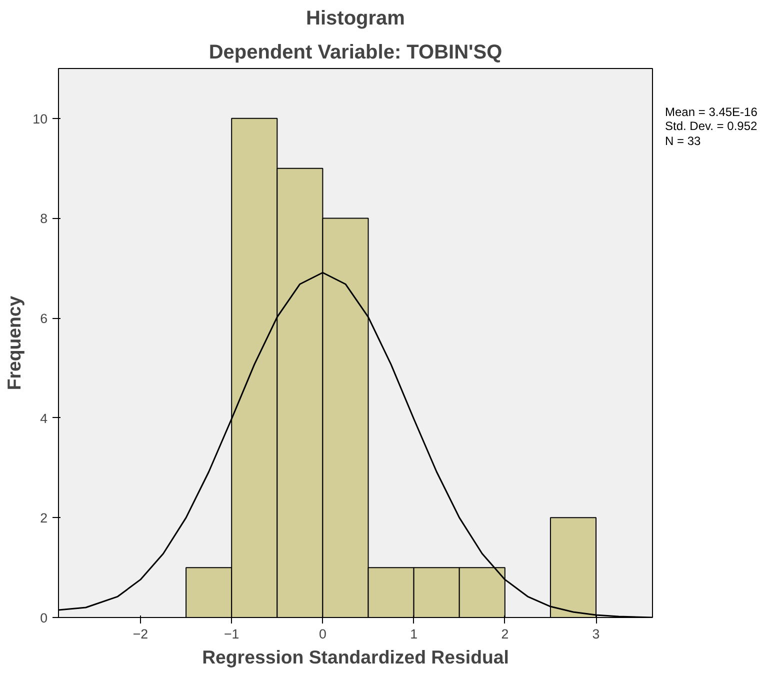 The height and width of the screenshot is (675, 784). I want to click on y-tick-label: 0, so click(44, 618).